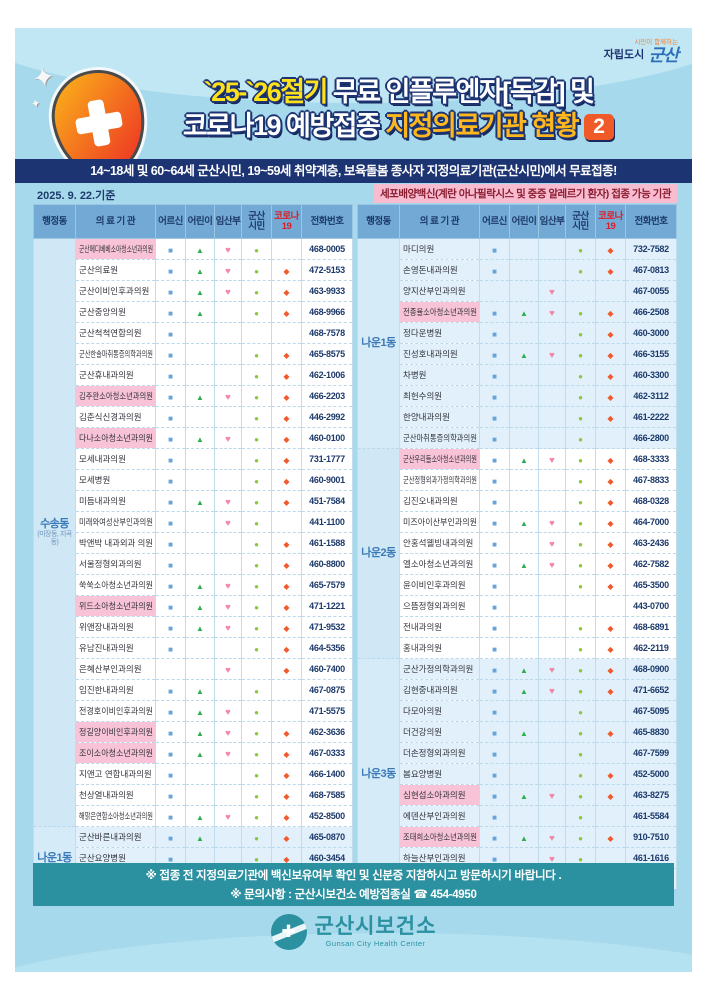 Image resolution: width=707 pixels, height=1000 pixels. What do you see at coordinates (284, 126) in the screenshot?
I see `title-covid: 코로나19 예방접종` at bounding box center [284, 126].